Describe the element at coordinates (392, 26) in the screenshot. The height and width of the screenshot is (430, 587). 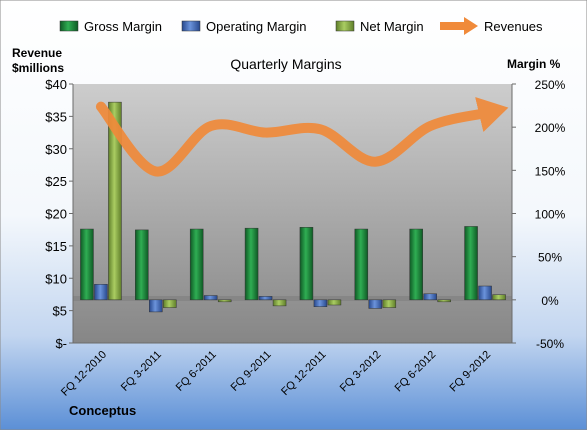
I see `legend-label: Net Margin` at that location.